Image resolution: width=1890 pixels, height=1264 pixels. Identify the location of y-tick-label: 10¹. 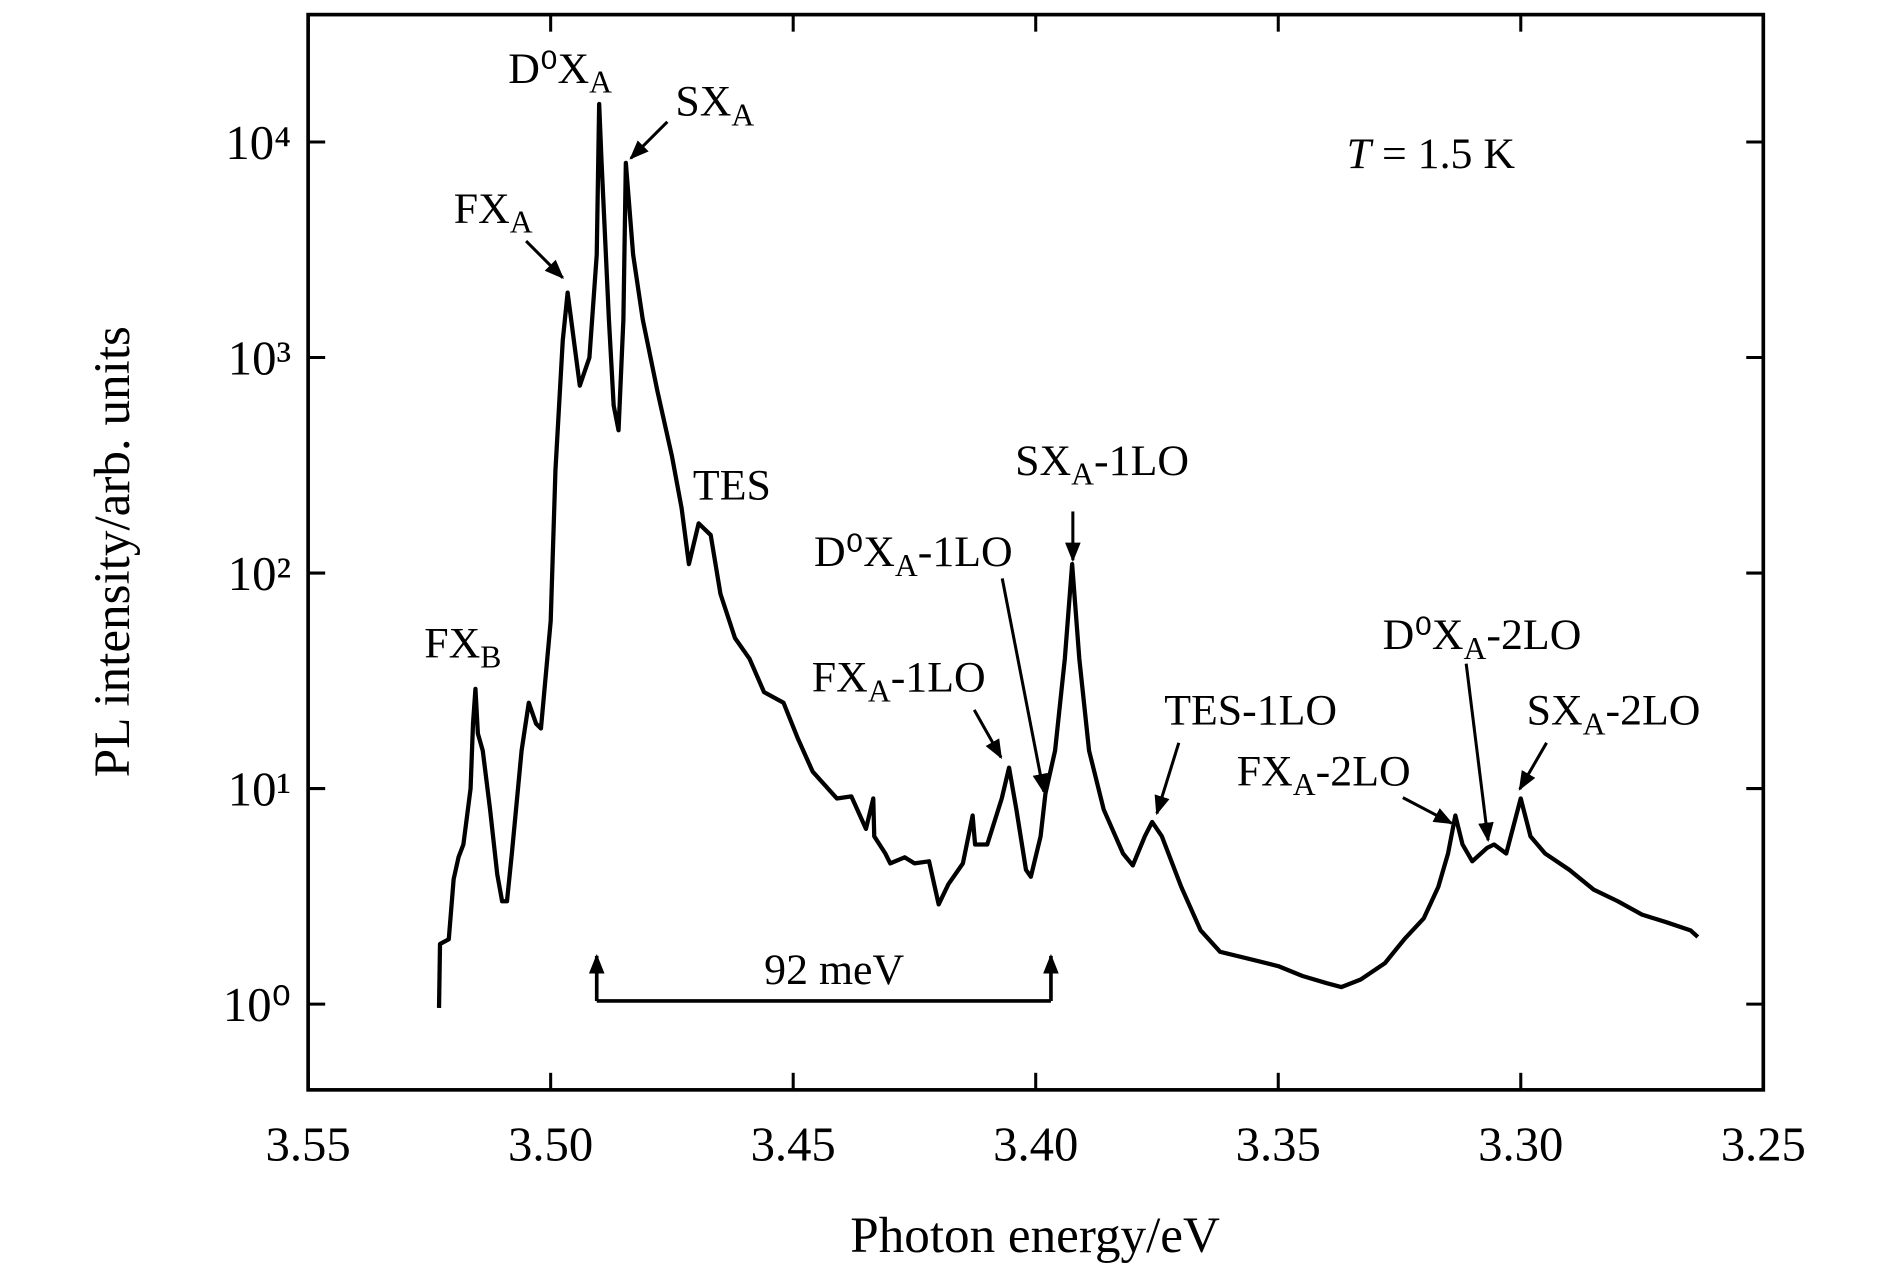
(259, 790).